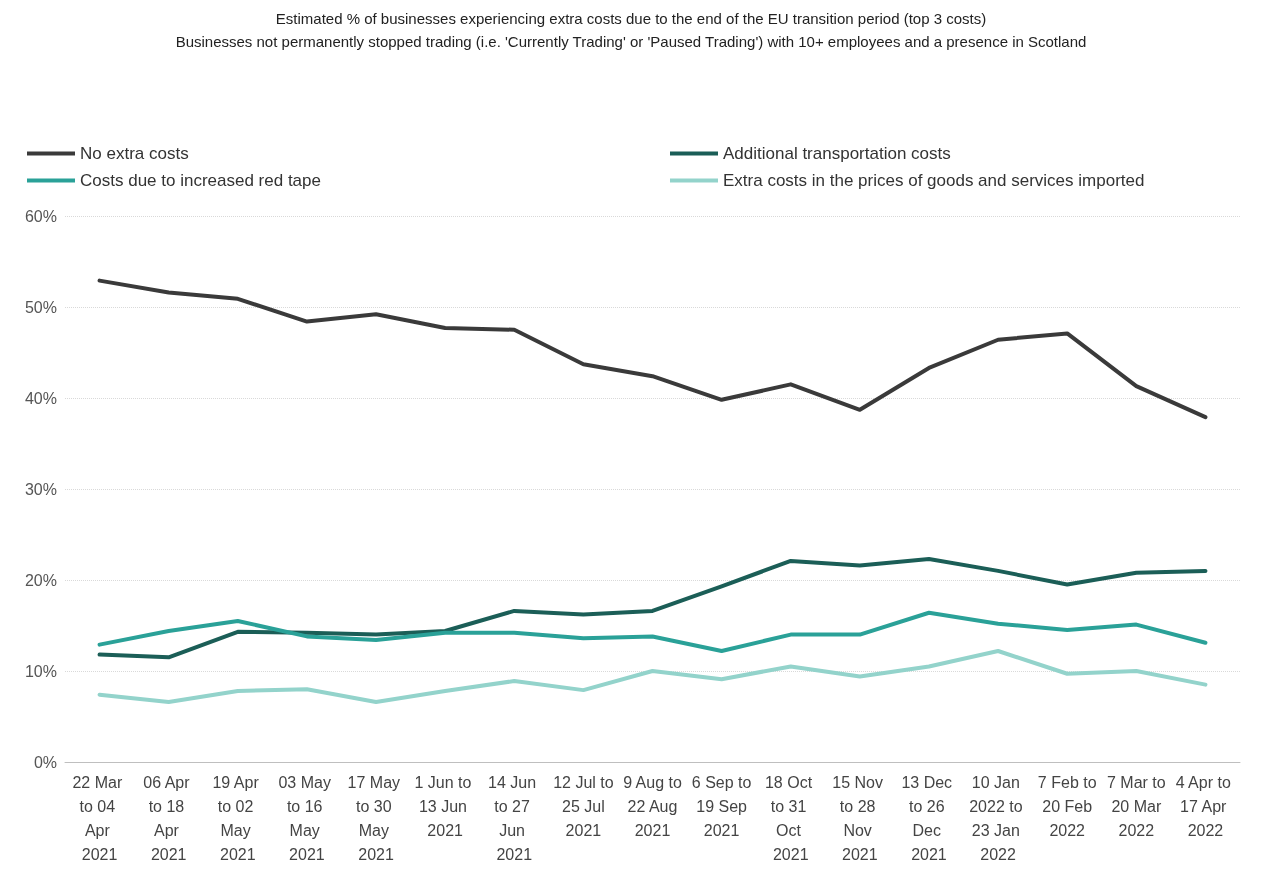 The width and height of the screenshot is (1262, 891). I want to click on x-tick-label: 6 Sep to 19 Sep 2021, so click(721, 806).